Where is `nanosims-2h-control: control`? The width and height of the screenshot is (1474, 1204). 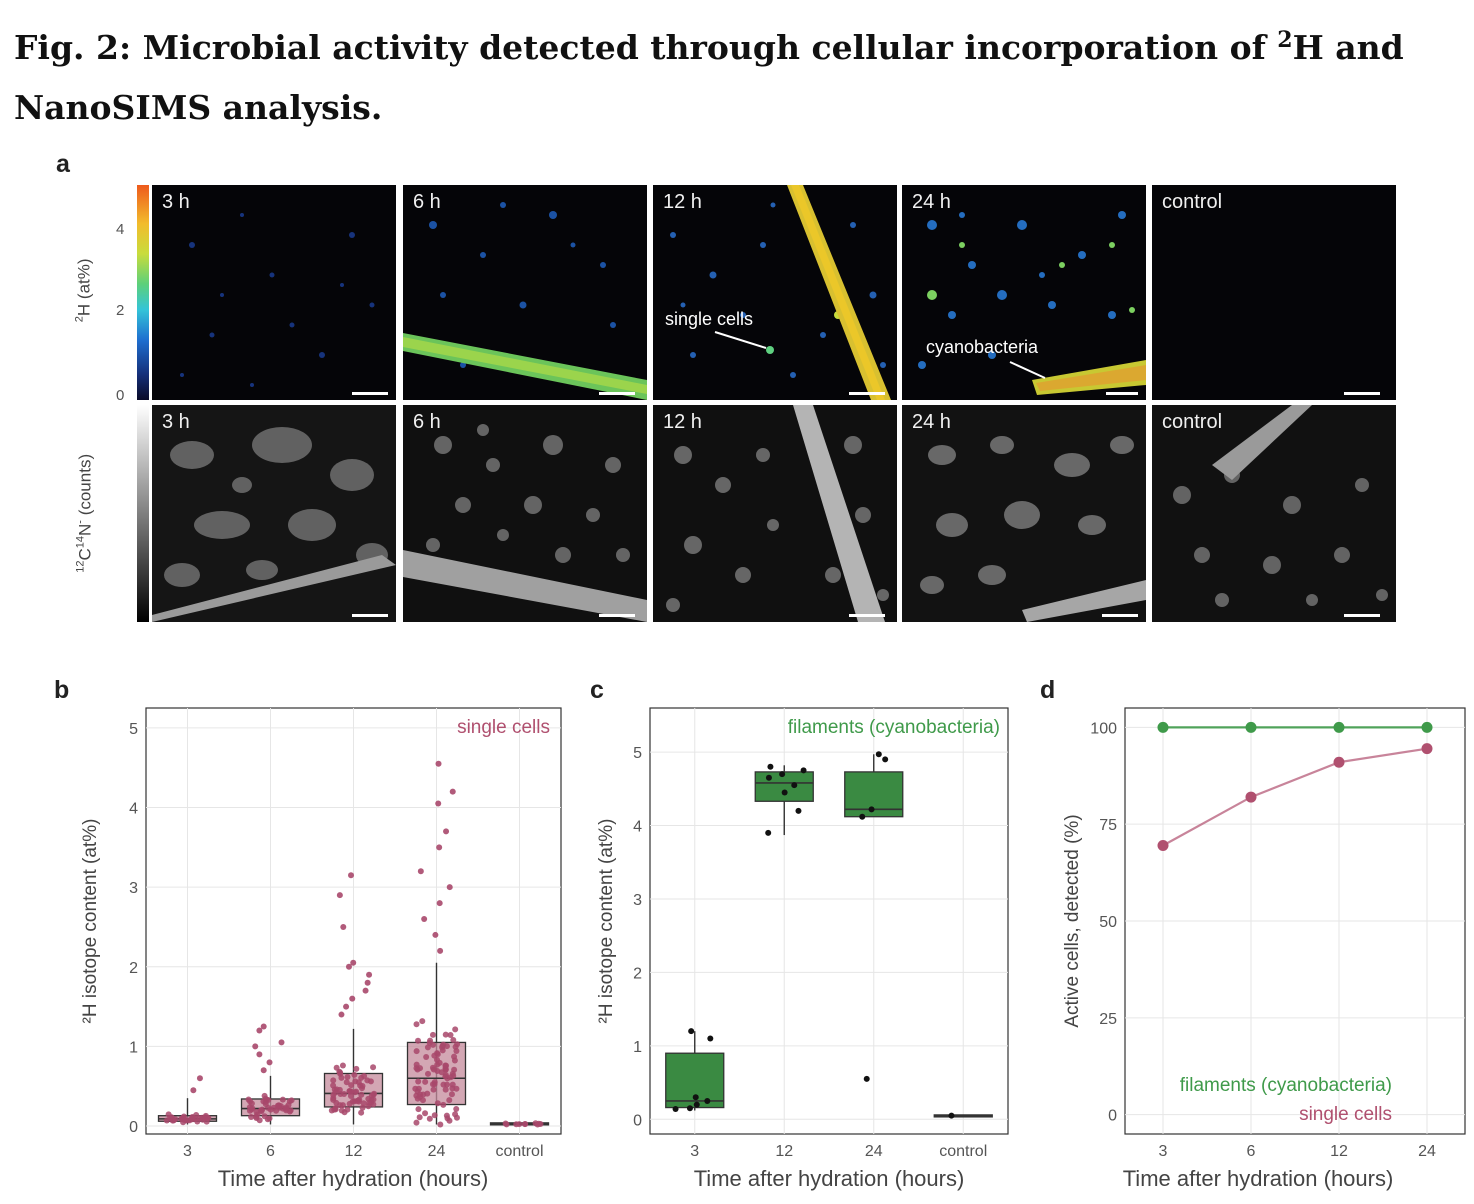
nanosims-2h-control: control is located at coordinates (1274, 292).